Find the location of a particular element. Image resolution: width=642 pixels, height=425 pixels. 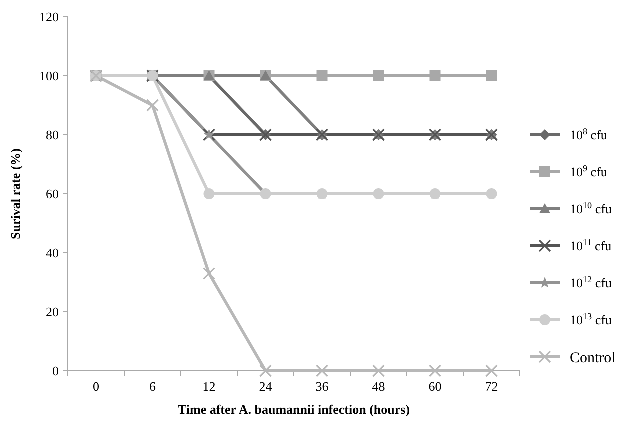

x-tick-label: 6 is located at coordinates (153, 386).